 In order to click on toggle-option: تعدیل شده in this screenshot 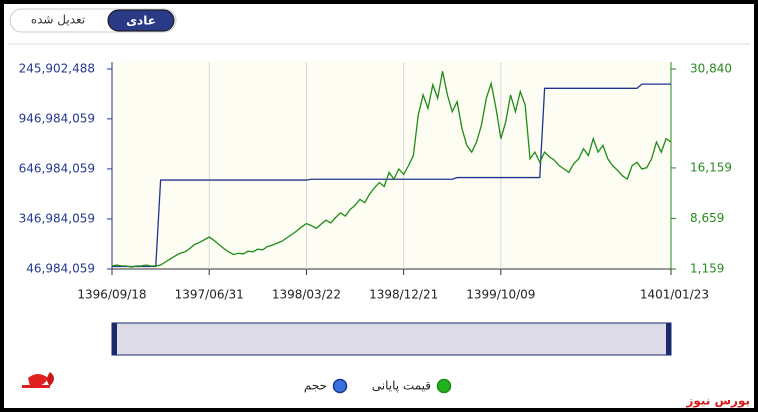, I will do `click(58, 20)`.